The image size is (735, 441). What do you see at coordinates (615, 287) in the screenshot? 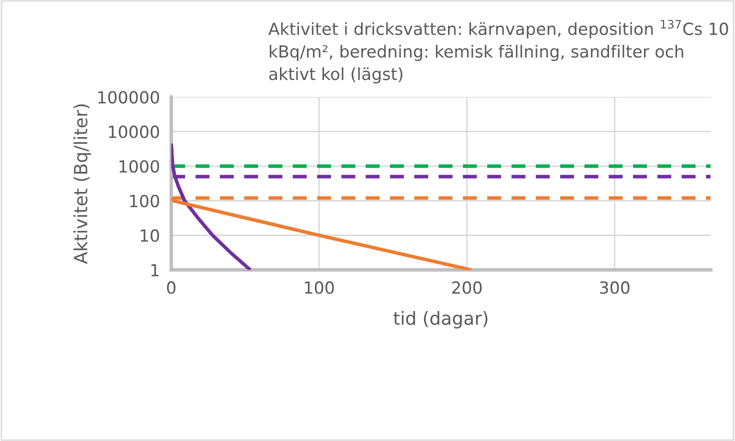
I see `x-tick-label: 300` at bounding box center [615, 287].